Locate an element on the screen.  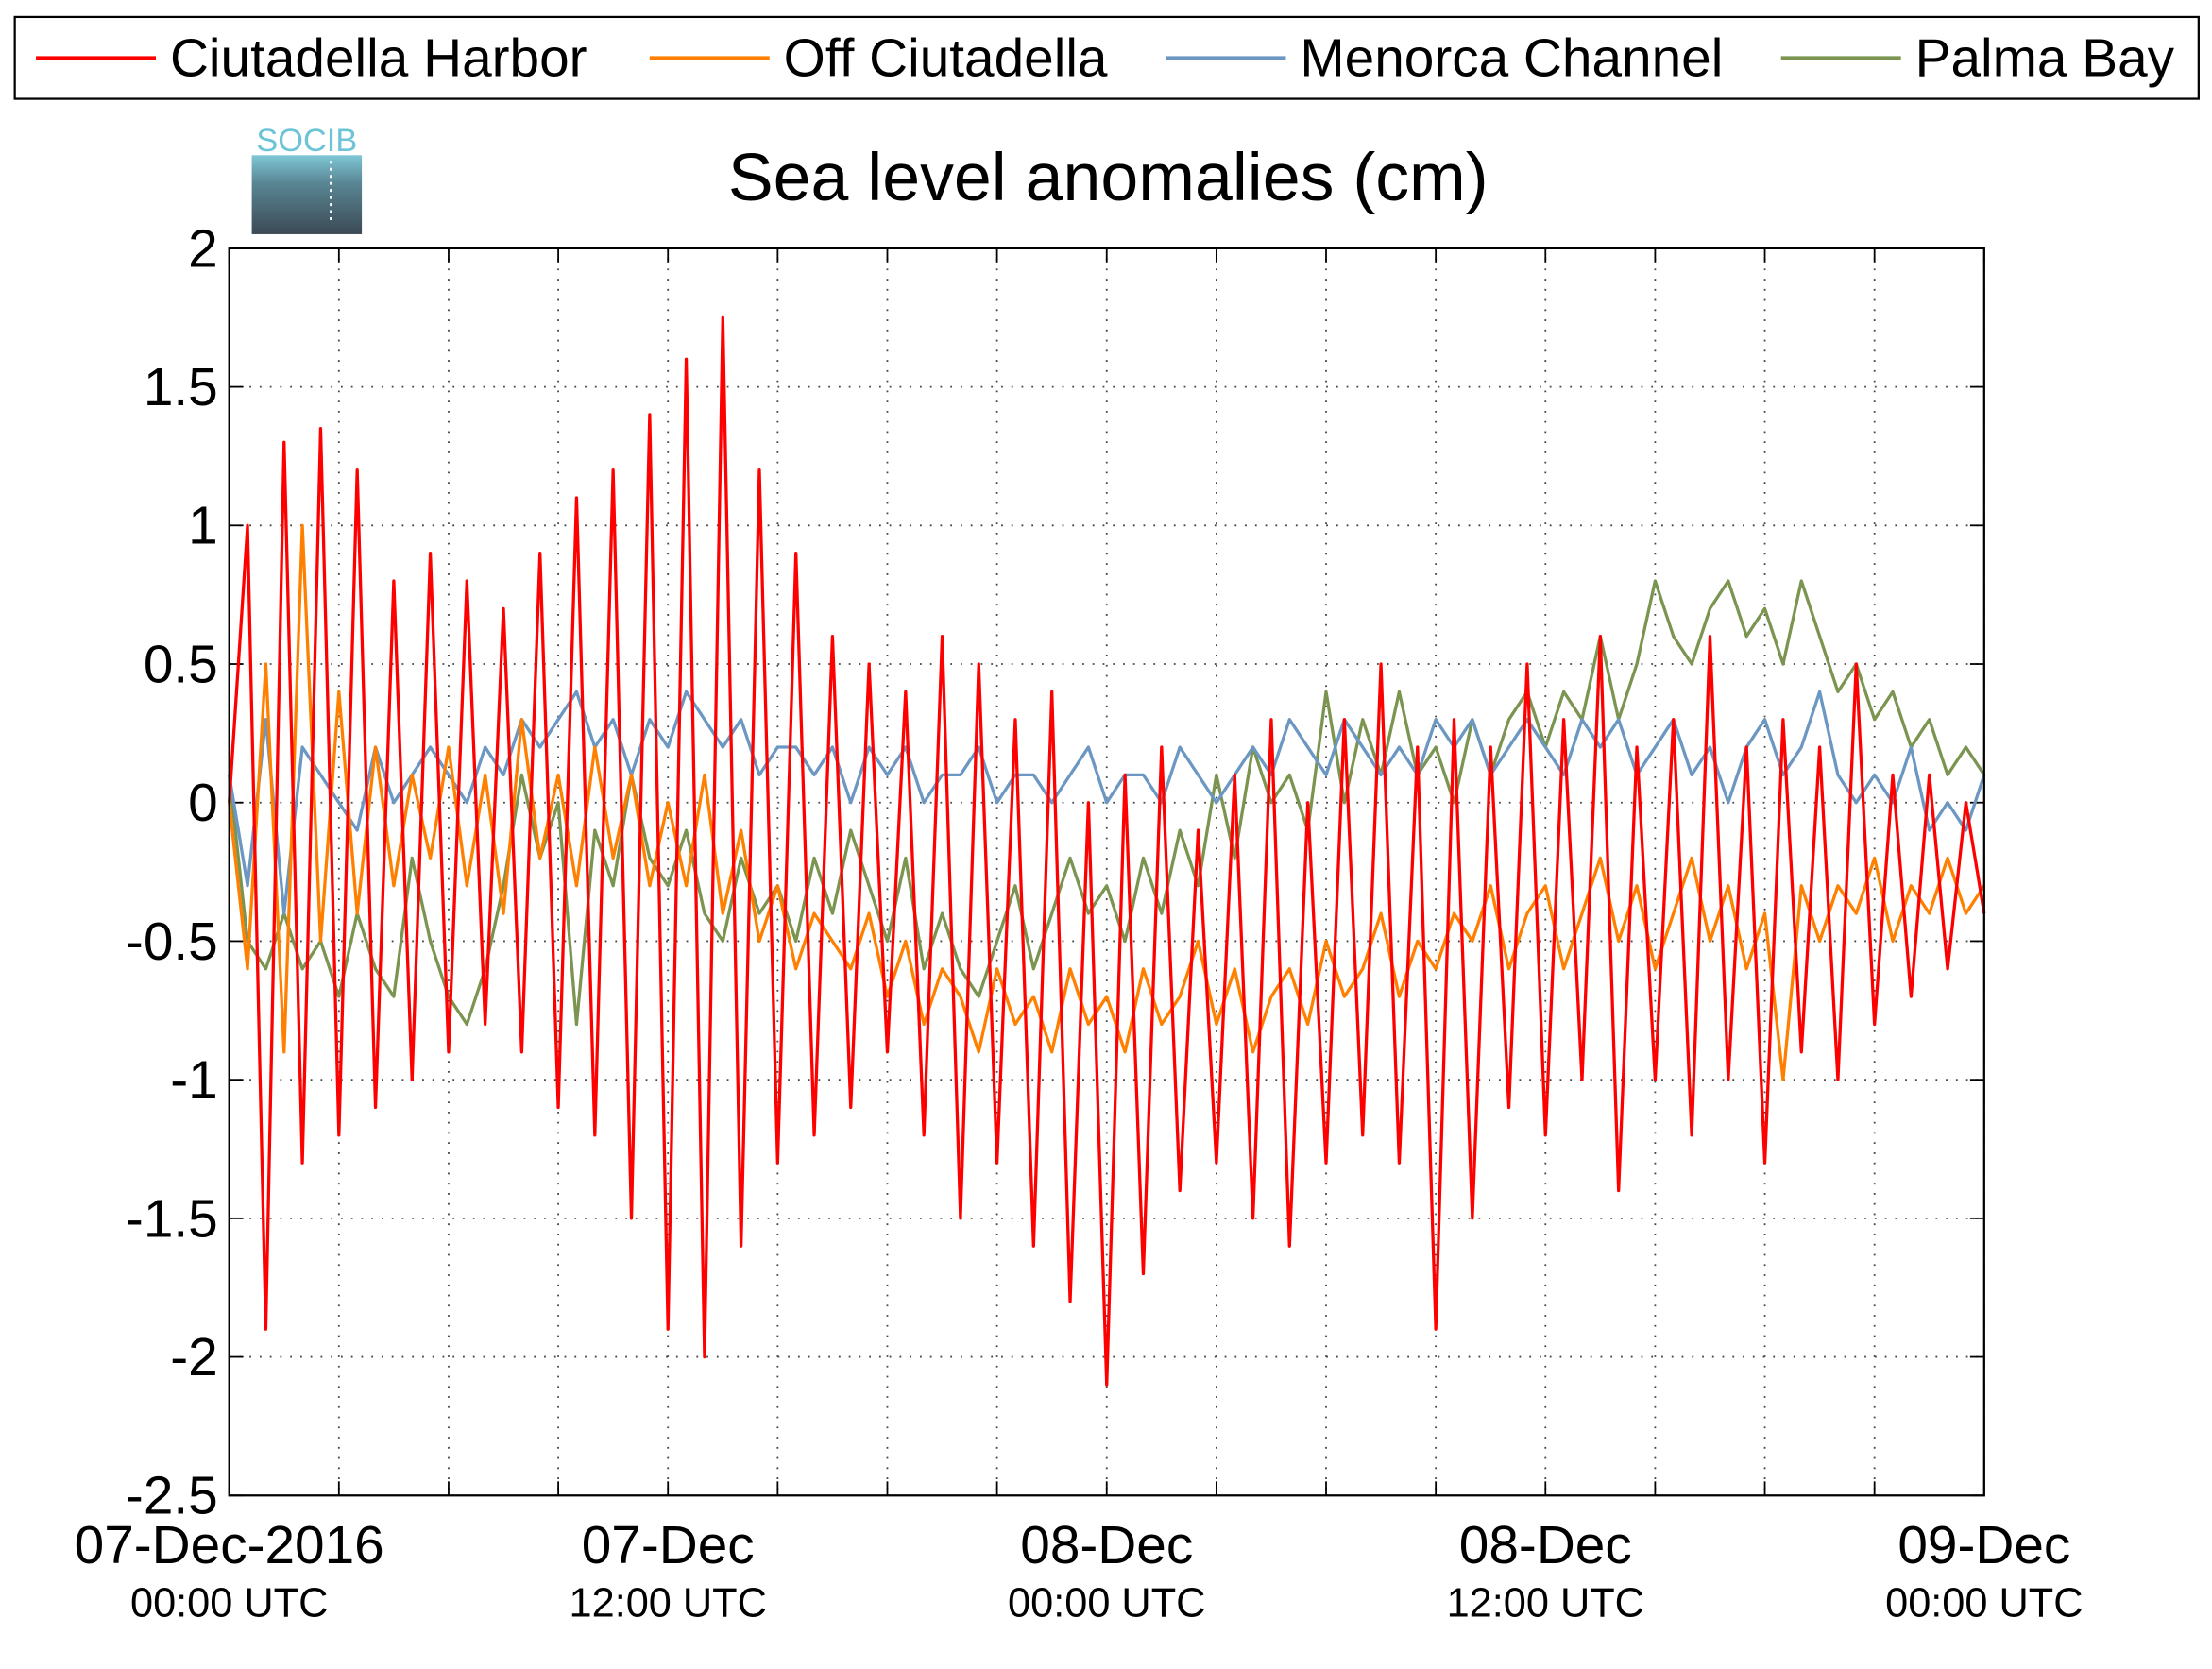
y-tick-label: 2 is located at coordinates (203, 249).